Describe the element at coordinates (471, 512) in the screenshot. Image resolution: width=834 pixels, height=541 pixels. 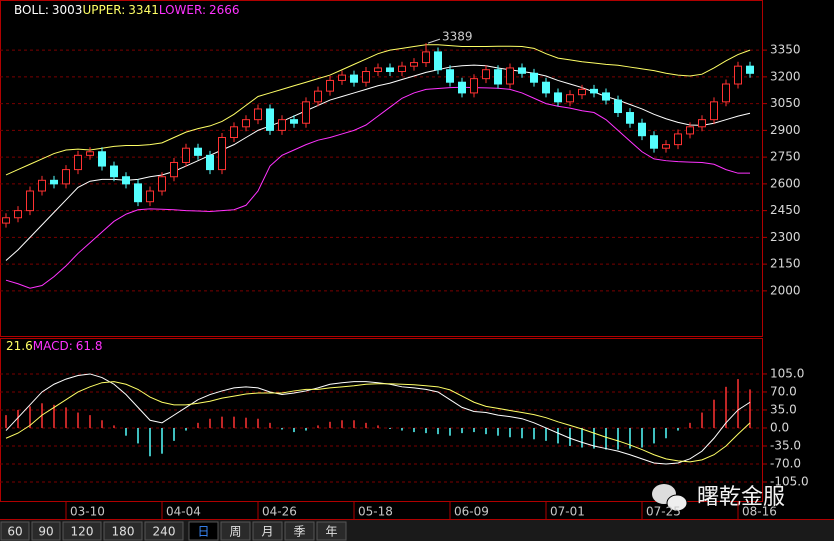
I see `x-tick-label: 06-09` at that location.